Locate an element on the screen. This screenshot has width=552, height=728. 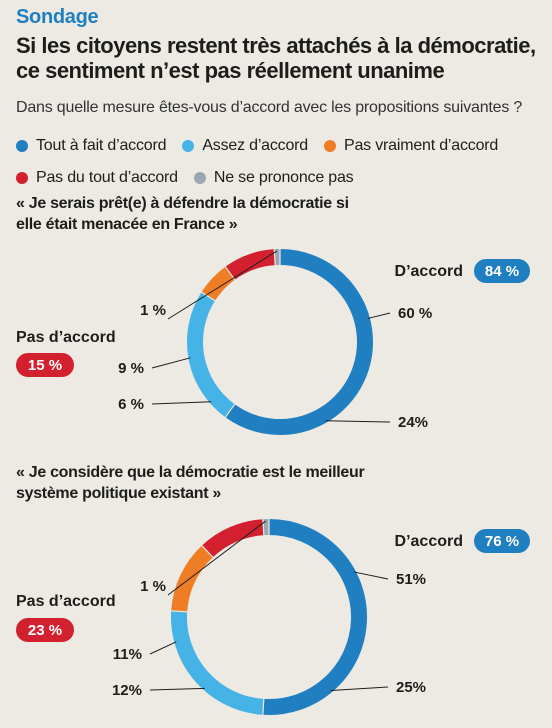
chart-2-leader-nsp is located at coordinates (216, 558).